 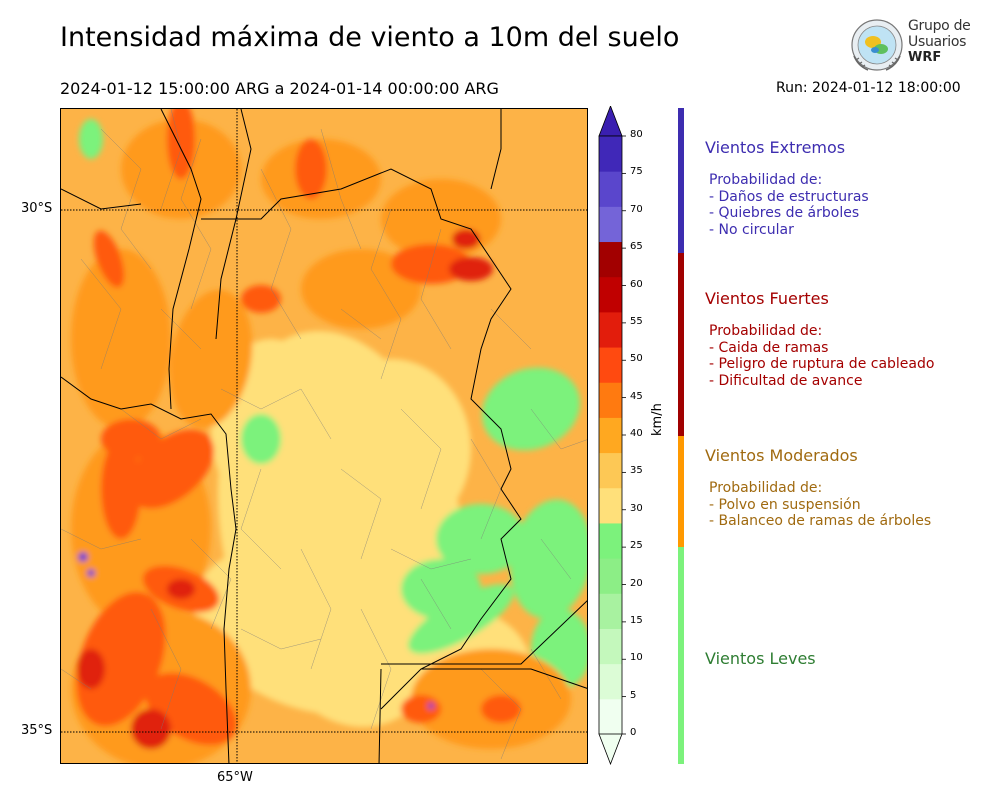 I want to click on colorbar-tick-label: 40, so click(x=636, y=433).